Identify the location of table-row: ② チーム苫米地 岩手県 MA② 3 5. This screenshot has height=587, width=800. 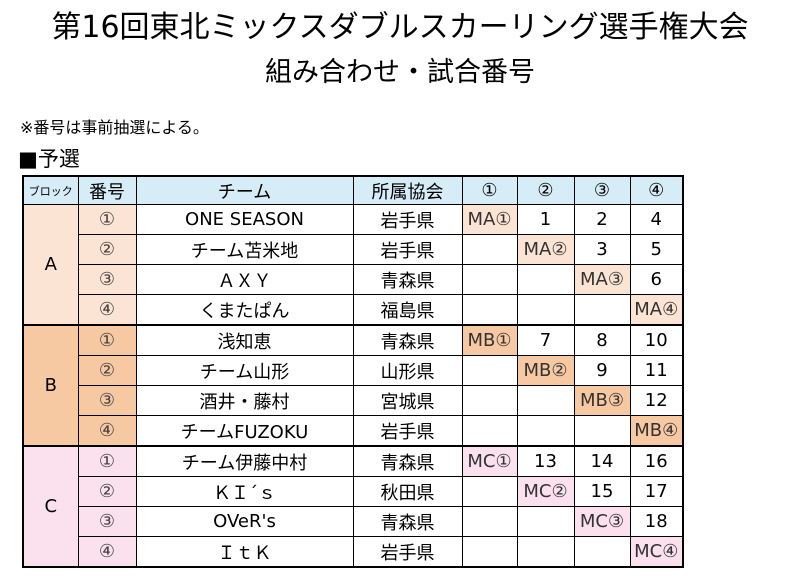
(353, 249).